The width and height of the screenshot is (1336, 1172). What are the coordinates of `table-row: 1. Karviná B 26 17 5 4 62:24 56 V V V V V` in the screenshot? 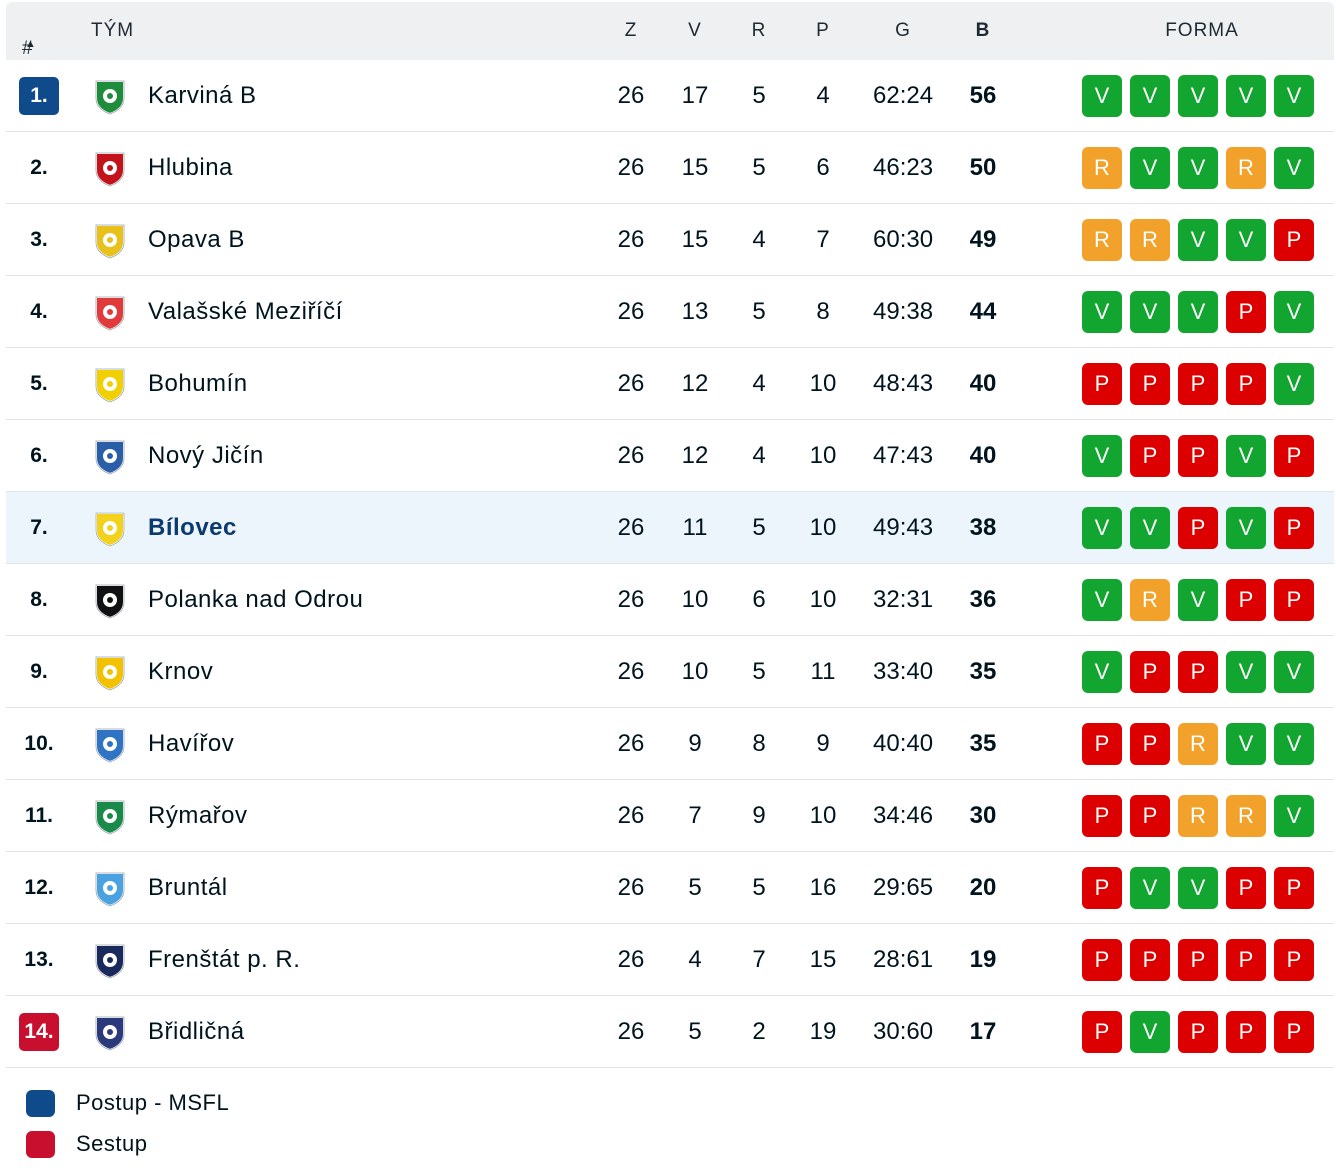 It's located at (670, 96).